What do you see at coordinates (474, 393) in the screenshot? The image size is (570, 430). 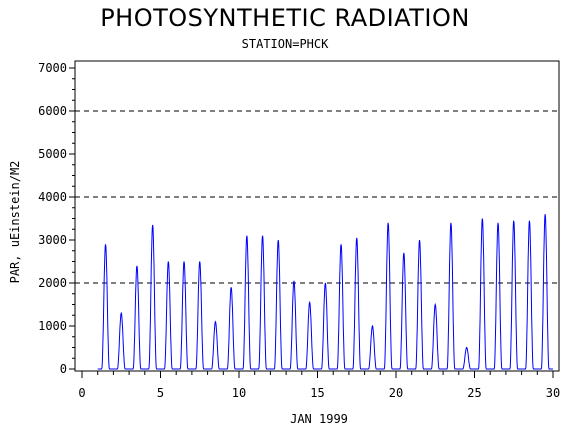 I see `x-tick-label: 25` at bounding box center [474, 393].